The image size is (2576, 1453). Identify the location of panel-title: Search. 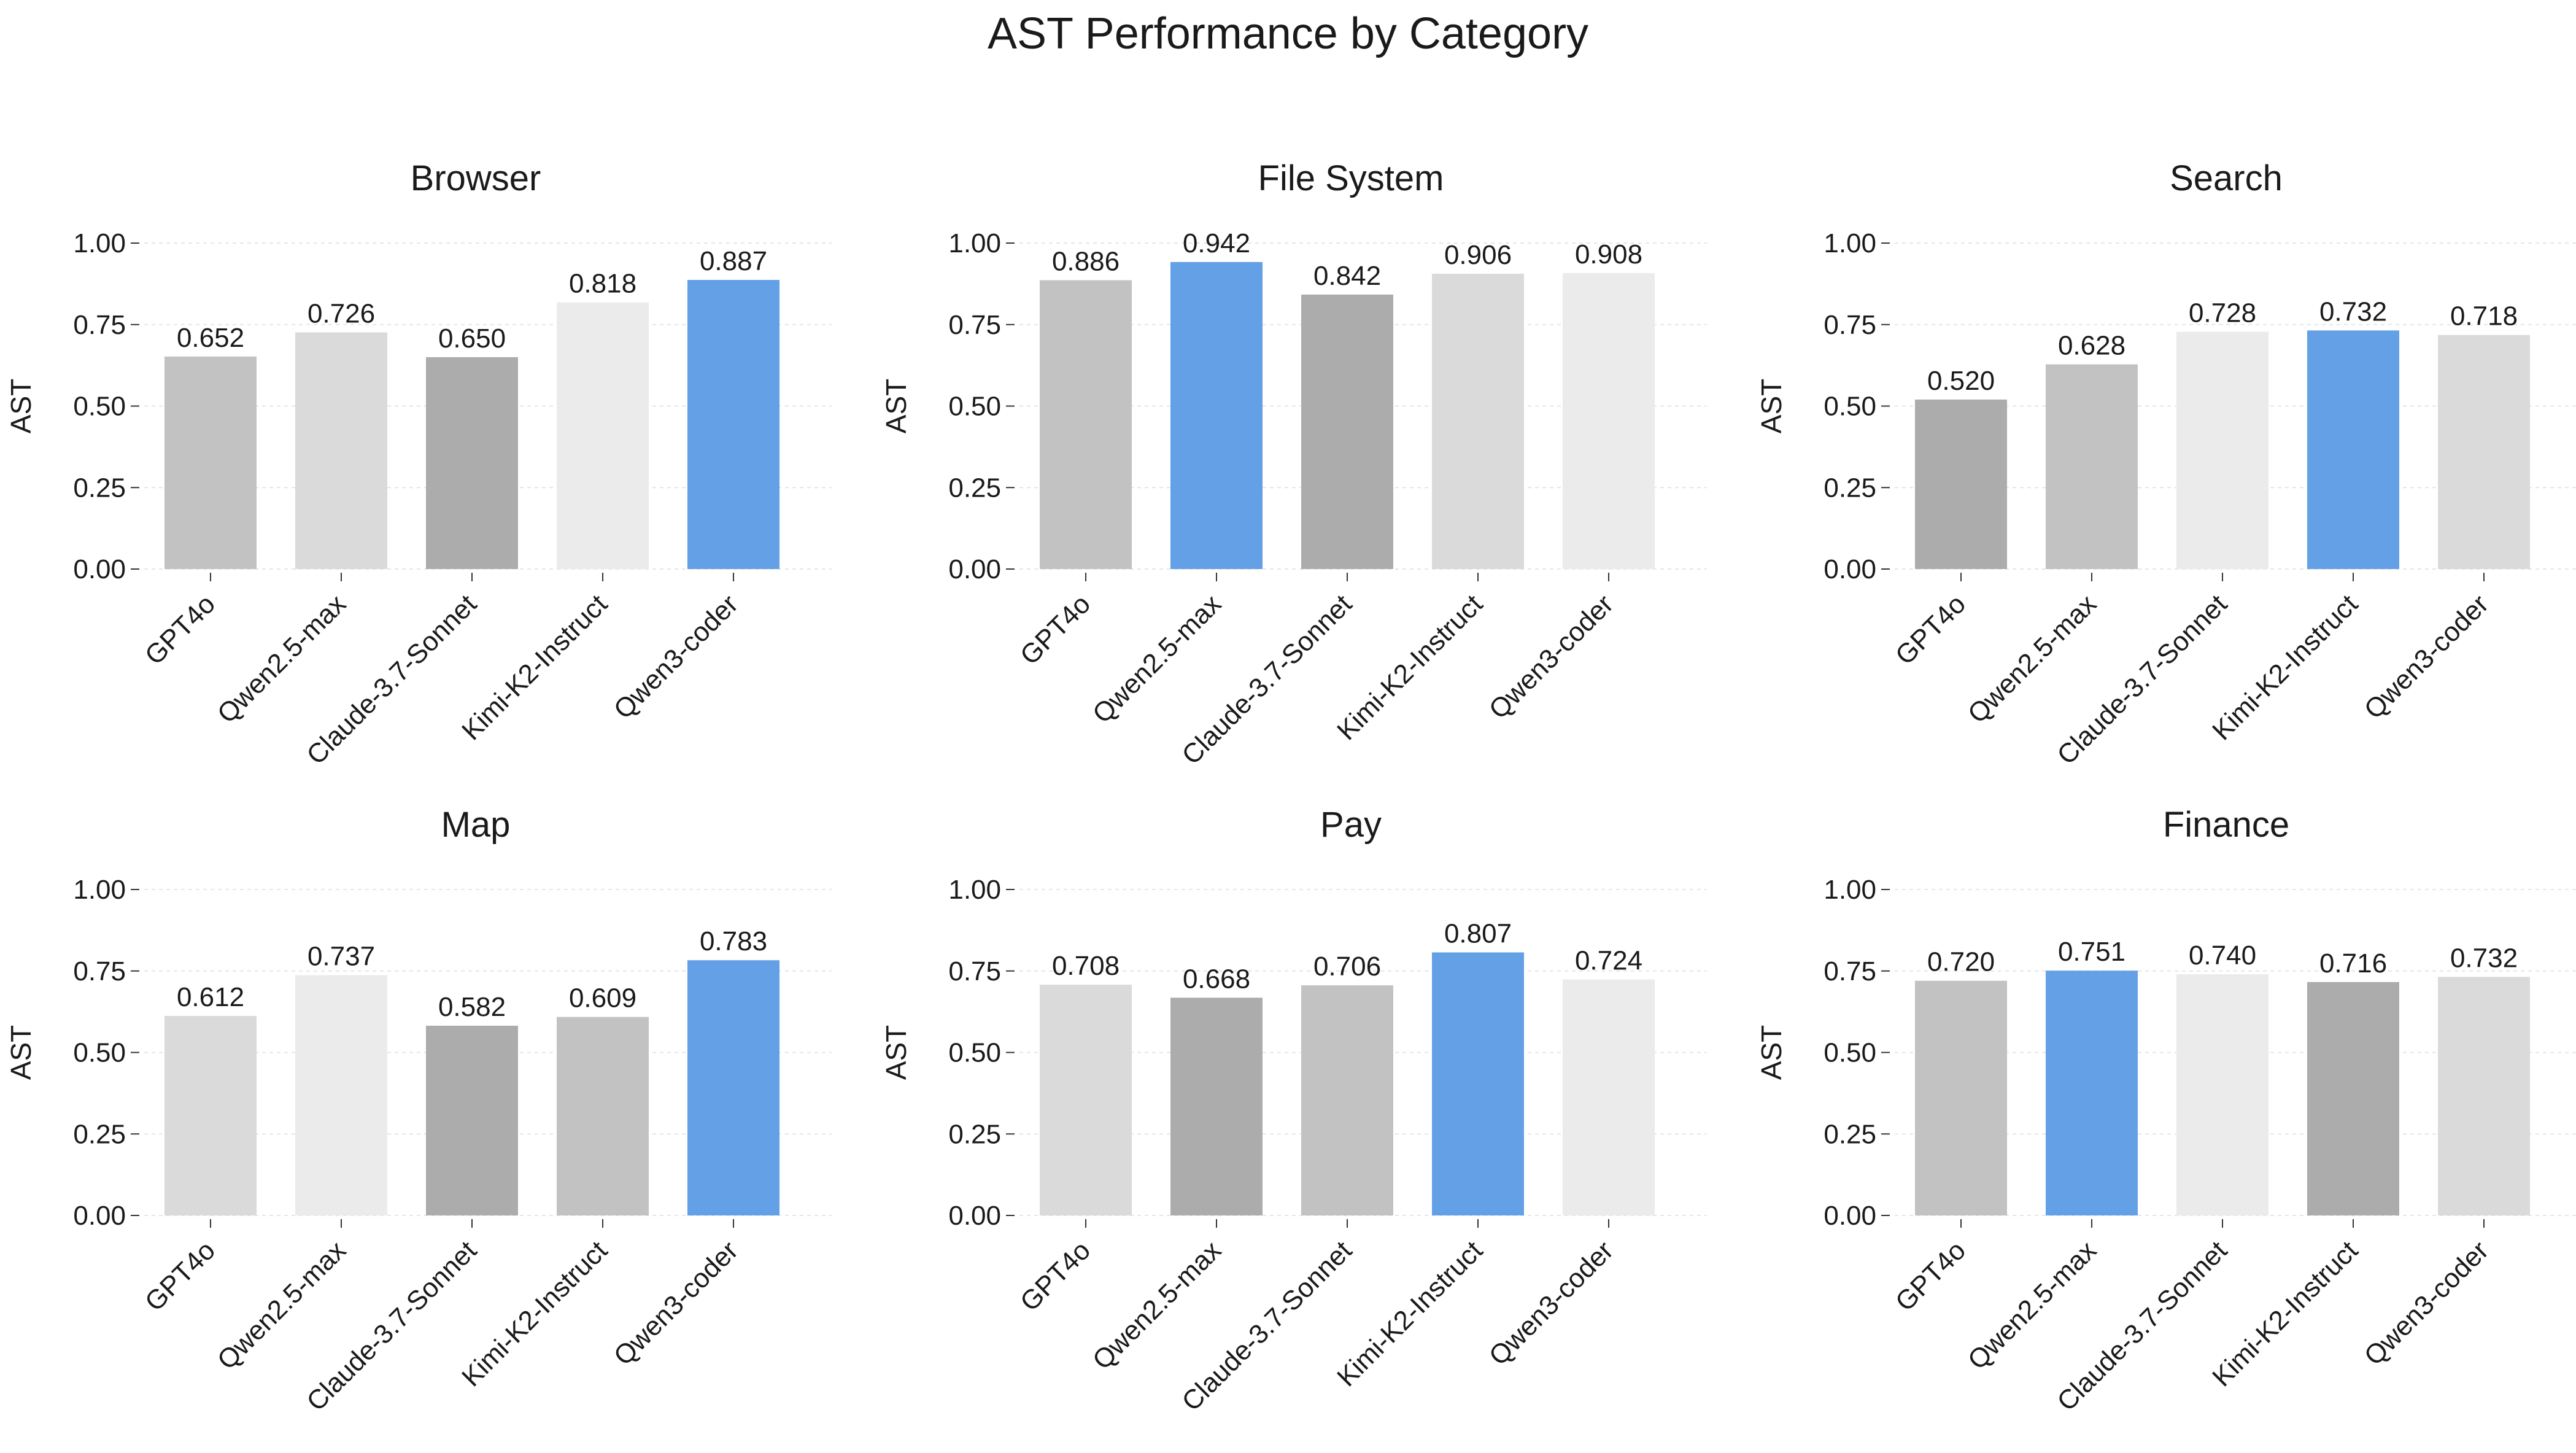
(2226, 178).